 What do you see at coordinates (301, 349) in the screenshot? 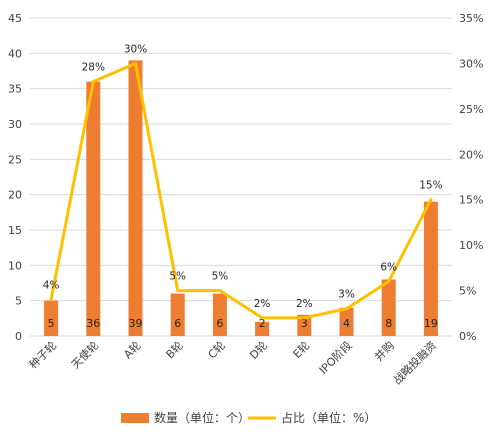
I see `x-axis-tick-label: E轮` at bounding box center [301, 349].